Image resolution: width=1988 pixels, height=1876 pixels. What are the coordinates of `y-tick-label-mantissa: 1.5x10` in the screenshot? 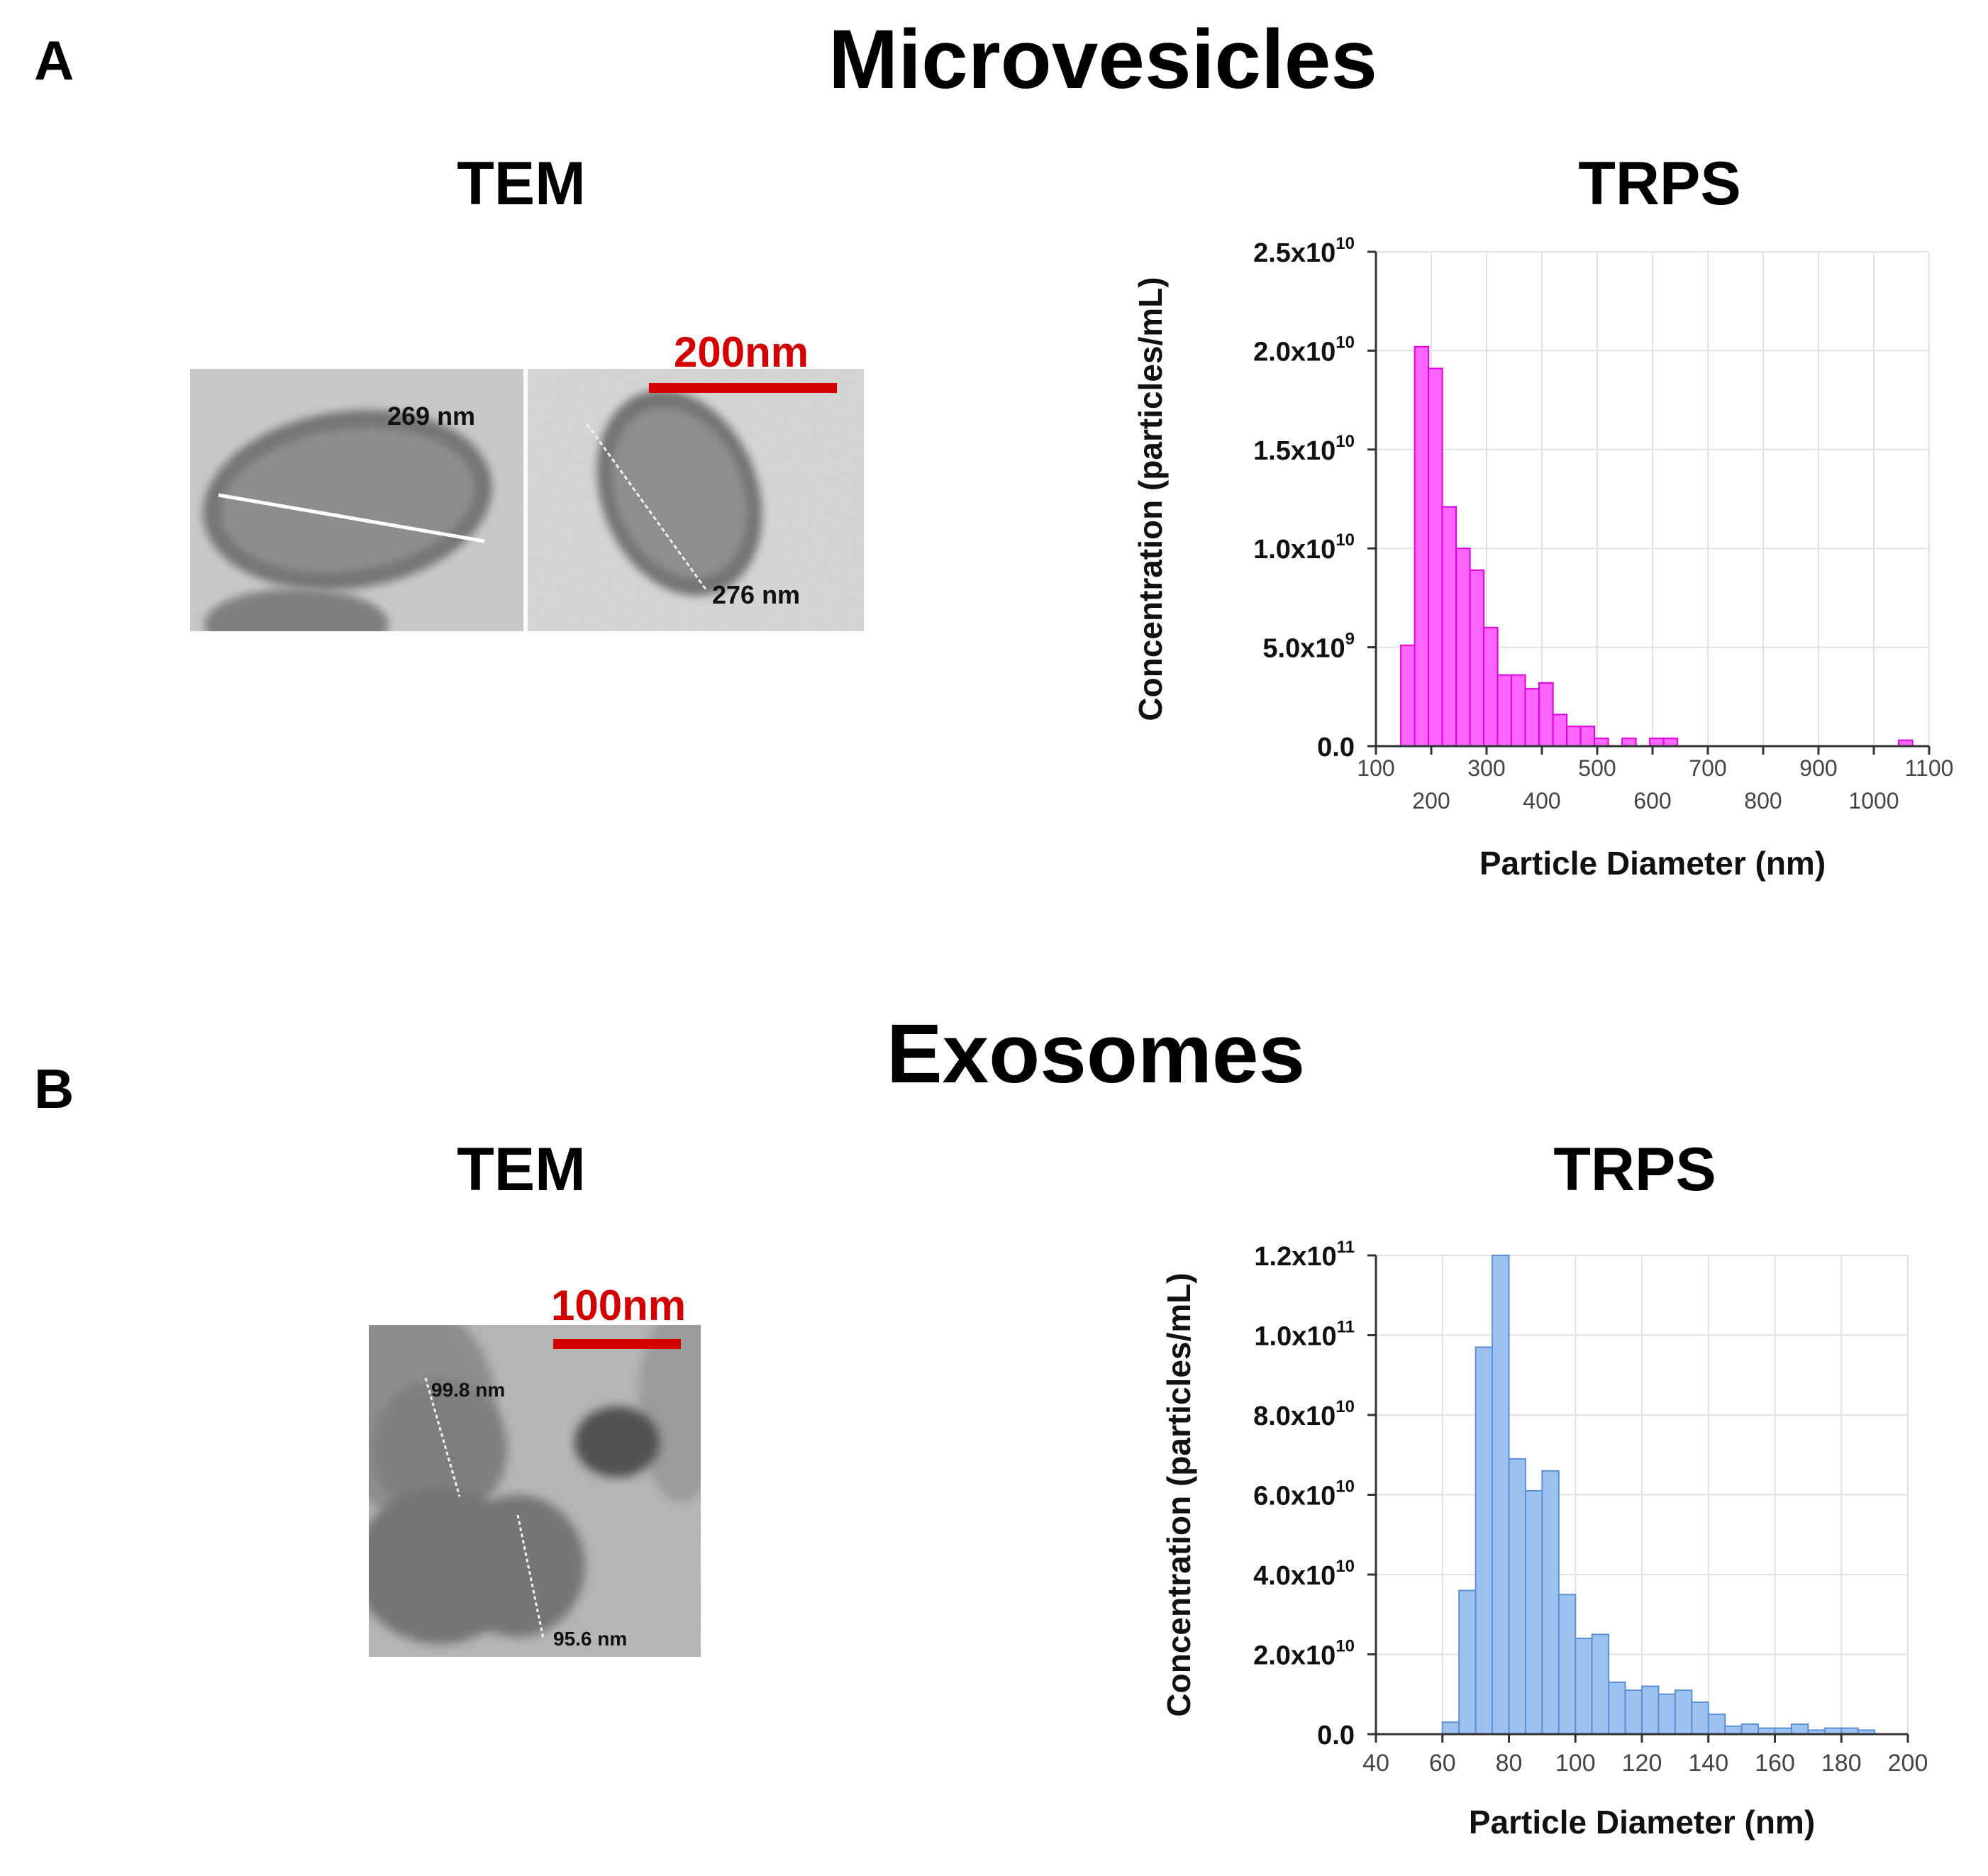 It's located at (1294, 451).